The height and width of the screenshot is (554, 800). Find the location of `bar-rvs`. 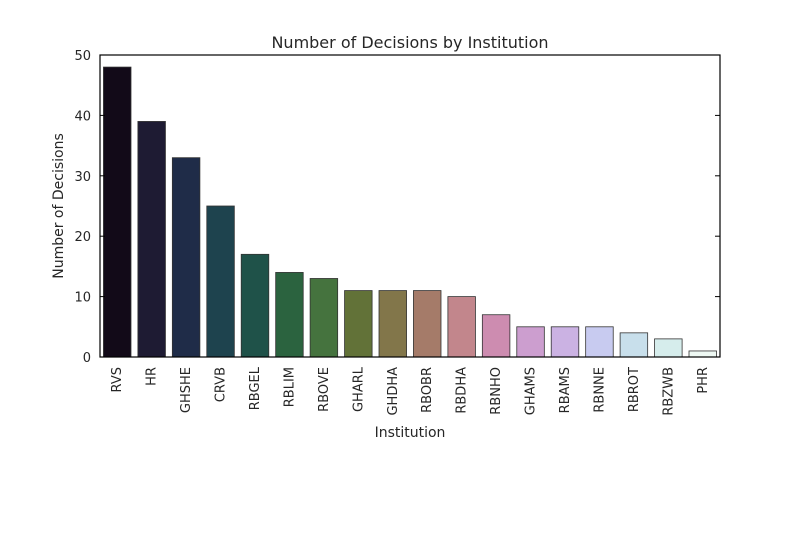

bar-rvs is located at coordinates (117, 212).